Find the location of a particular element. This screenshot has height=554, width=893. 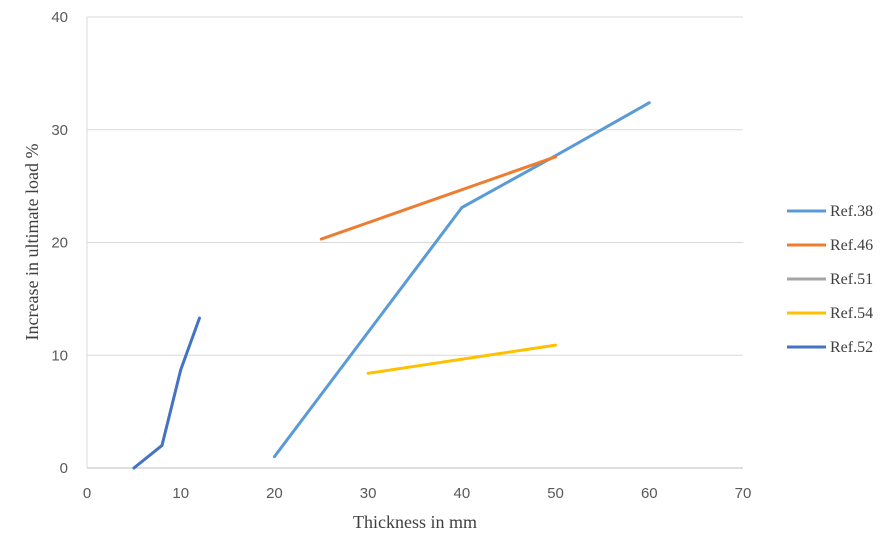

y-tick-labels: 0 10 20 30 40 is located at coordinates (59, 243).